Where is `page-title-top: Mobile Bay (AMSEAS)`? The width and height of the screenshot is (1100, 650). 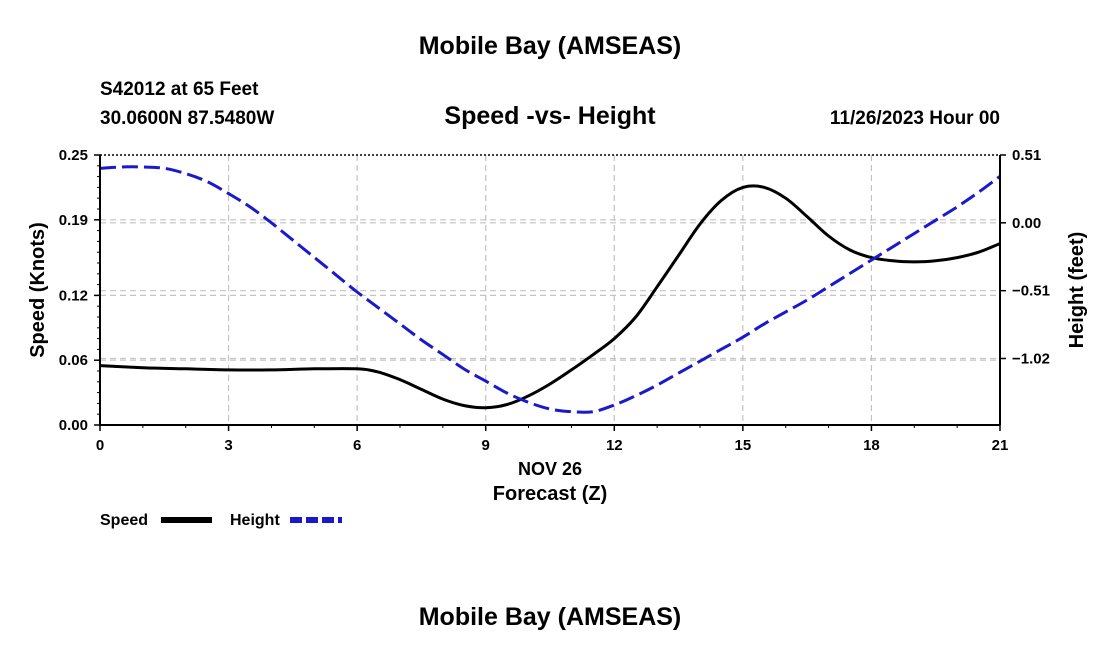 page-title-top: Mobile Bay (AMSEAS) is located at coordinates (550, 46).